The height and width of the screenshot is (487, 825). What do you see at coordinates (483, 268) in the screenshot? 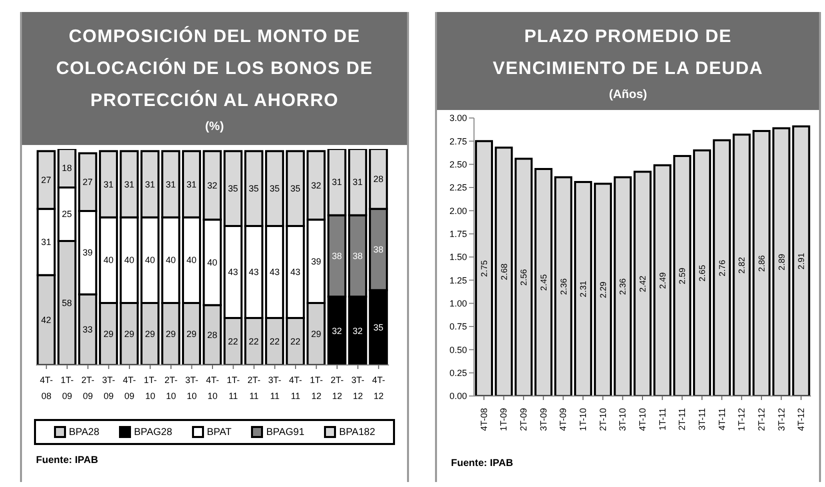
I see `data-label: 2.75` at bounding box center [483, 268].